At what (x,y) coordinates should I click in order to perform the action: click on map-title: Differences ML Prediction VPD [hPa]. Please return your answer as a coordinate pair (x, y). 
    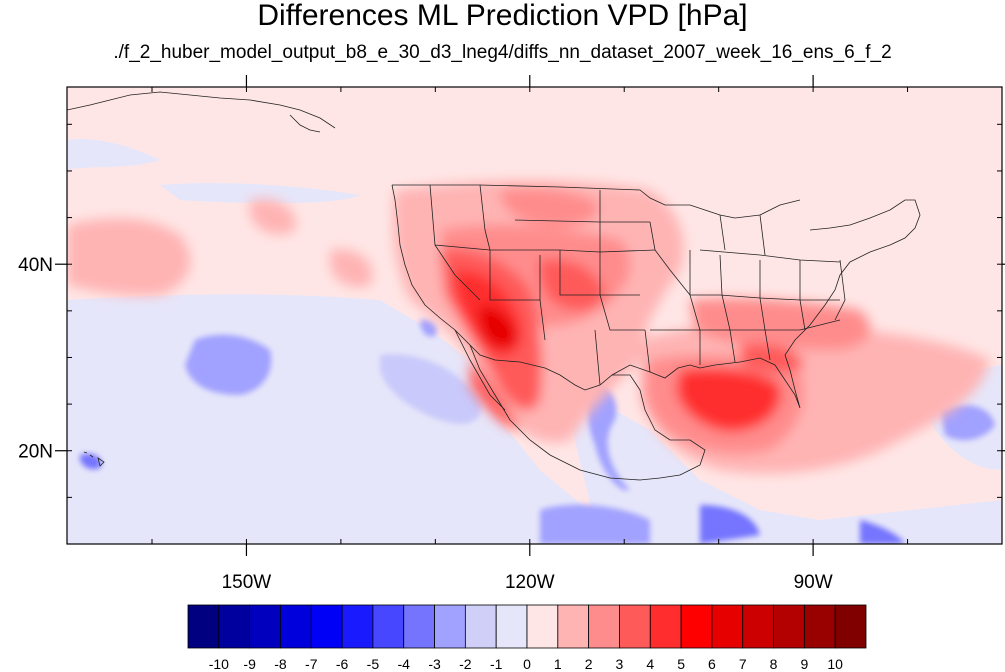
    Looking at the image, I should click on (502, 16).